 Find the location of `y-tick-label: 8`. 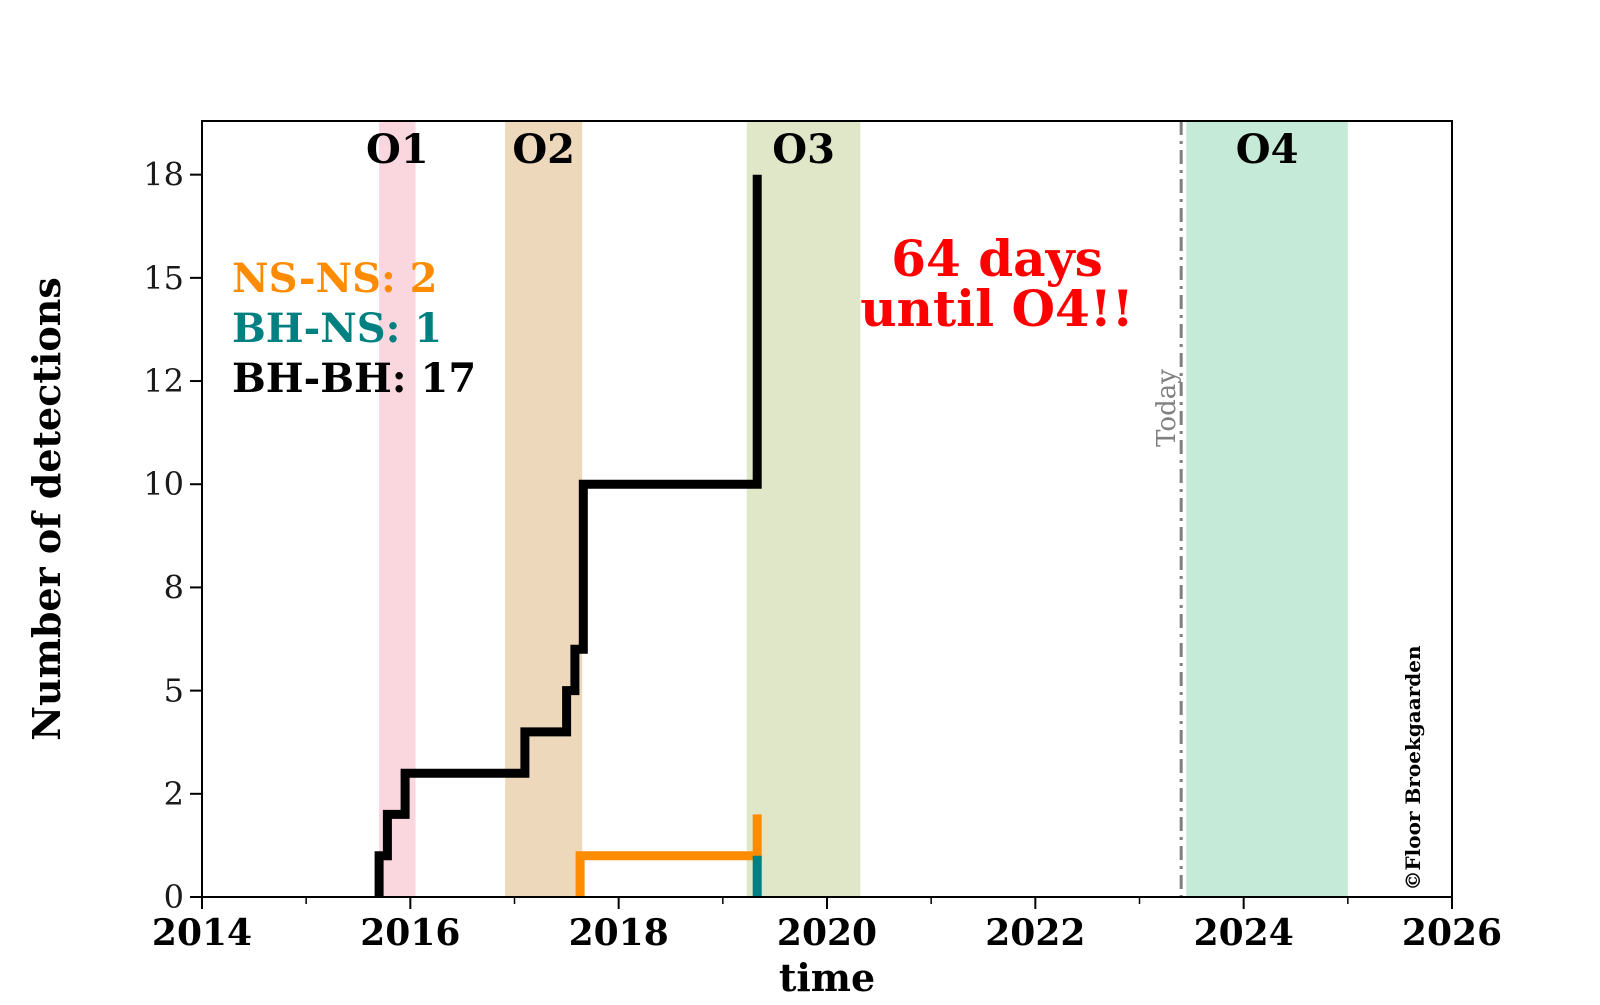

y-tick-label: 8 is located at coordinates (174, 587).